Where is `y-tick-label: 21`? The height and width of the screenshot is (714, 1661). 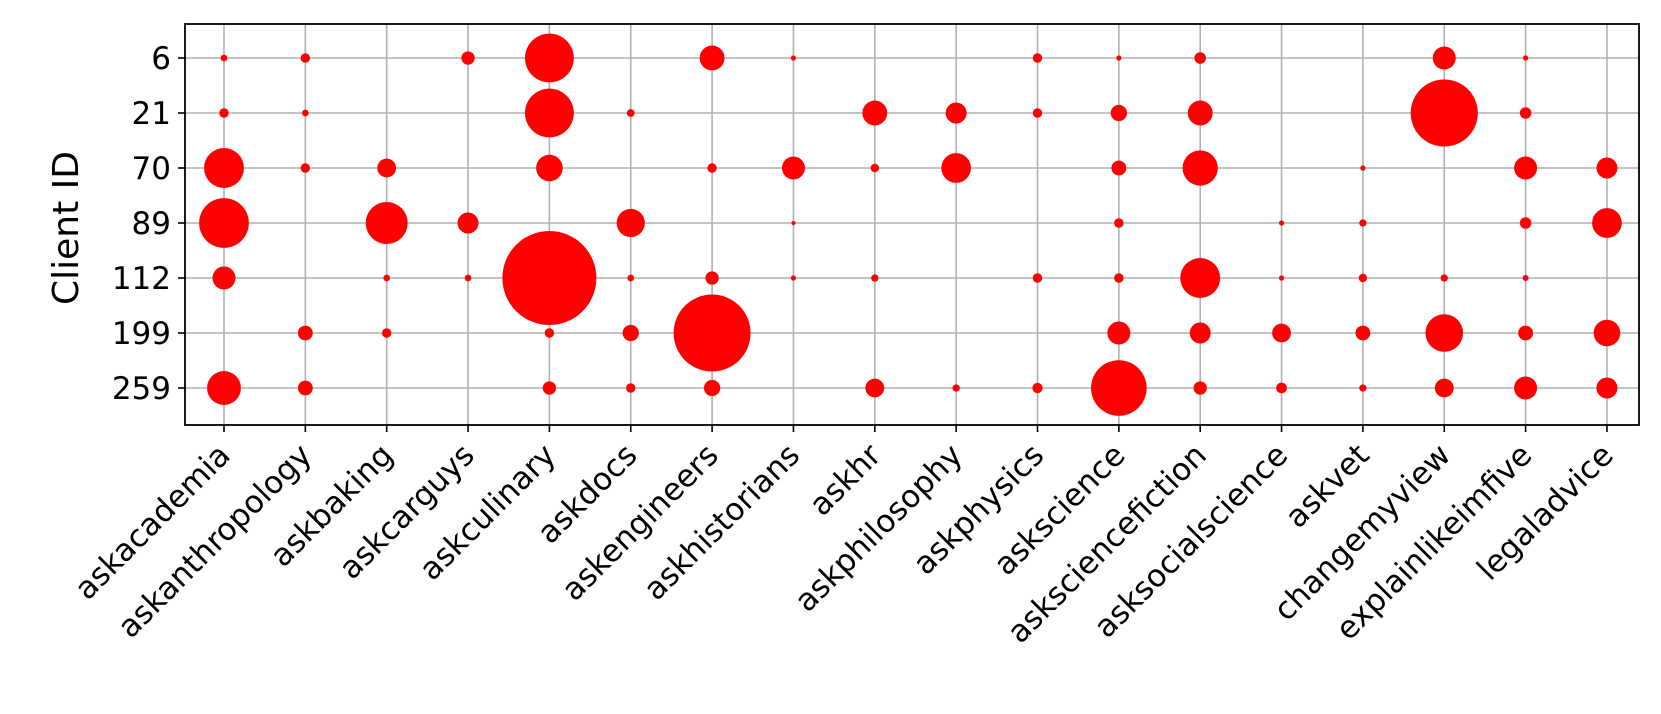
y-tick-label: 21 is located at coordinates (151, 114).